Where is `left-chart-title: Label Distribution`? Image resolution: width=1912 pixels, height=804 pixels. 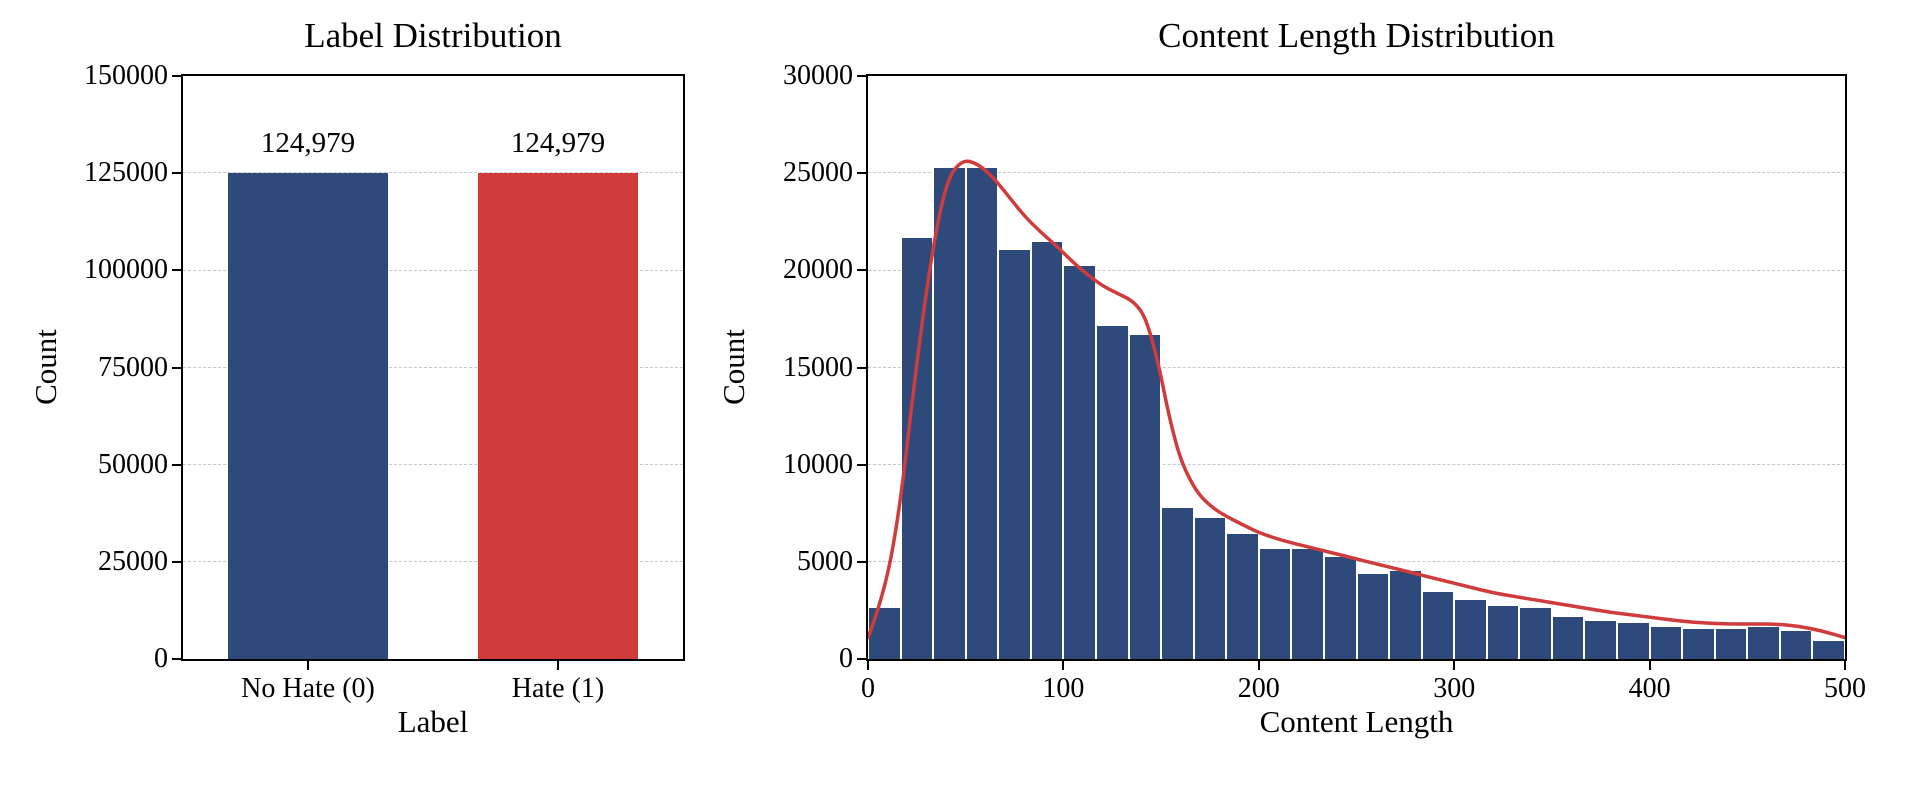 left-chart-title: Label Distribution is located at coordinates (433, 35).